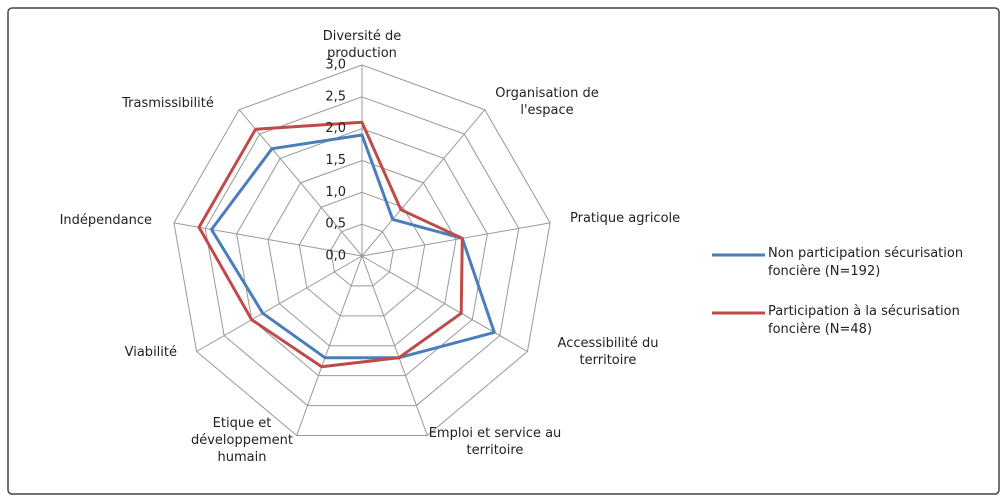  I want to click on y-tick-label: 0,5, so click(335, 224).